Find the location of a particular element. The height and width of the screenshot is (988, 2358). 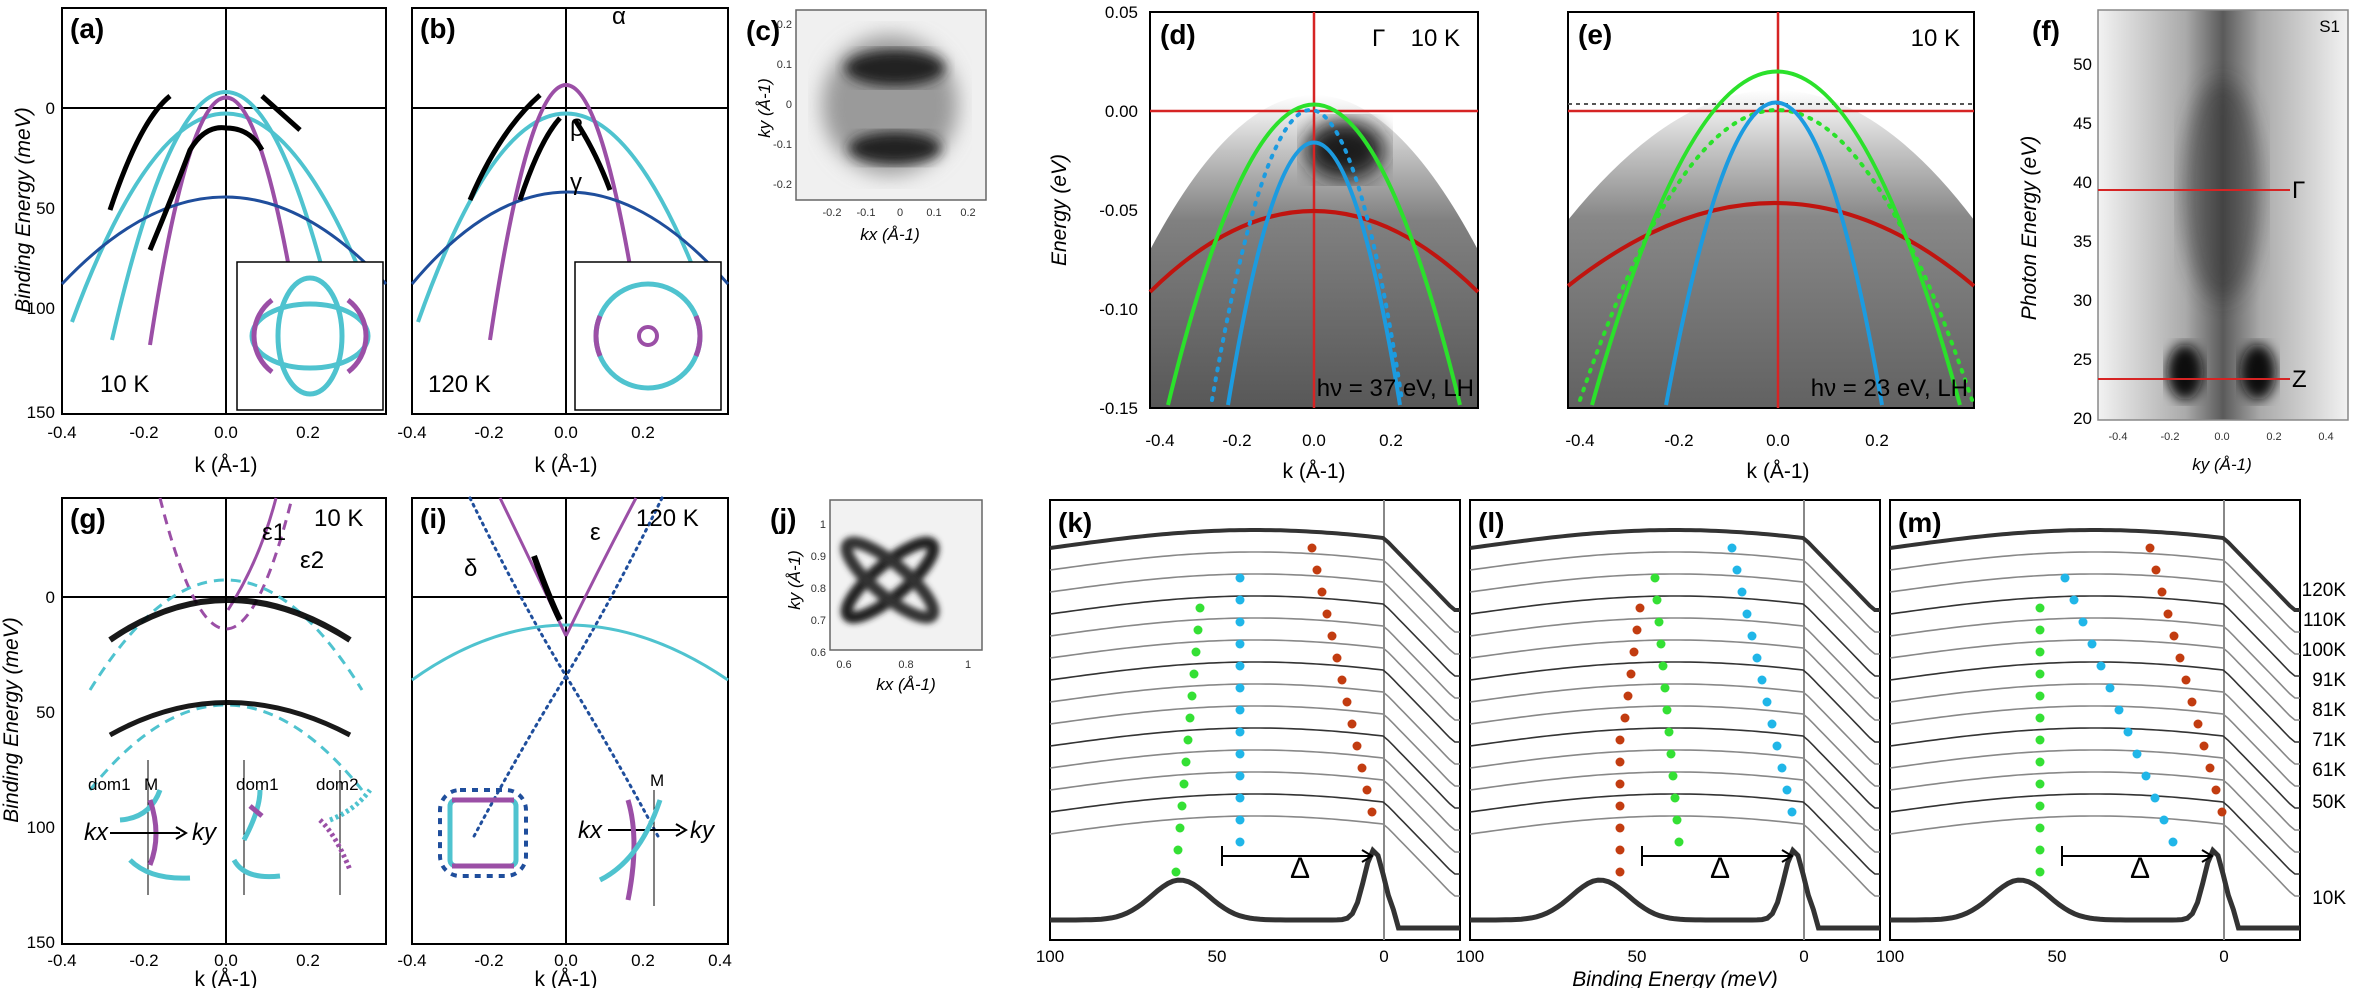

f-ytick-50: 50 is located at coordinates (2082, 64).